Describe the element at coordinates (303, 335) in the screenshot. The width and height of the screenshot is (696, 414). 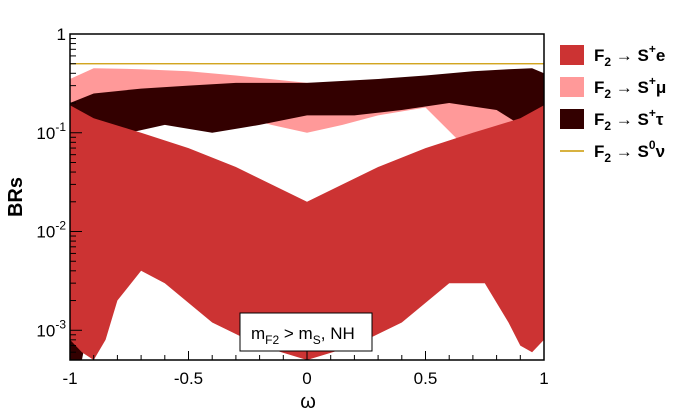
I see `annotation-text: mF2 > mS, NH` at that location.